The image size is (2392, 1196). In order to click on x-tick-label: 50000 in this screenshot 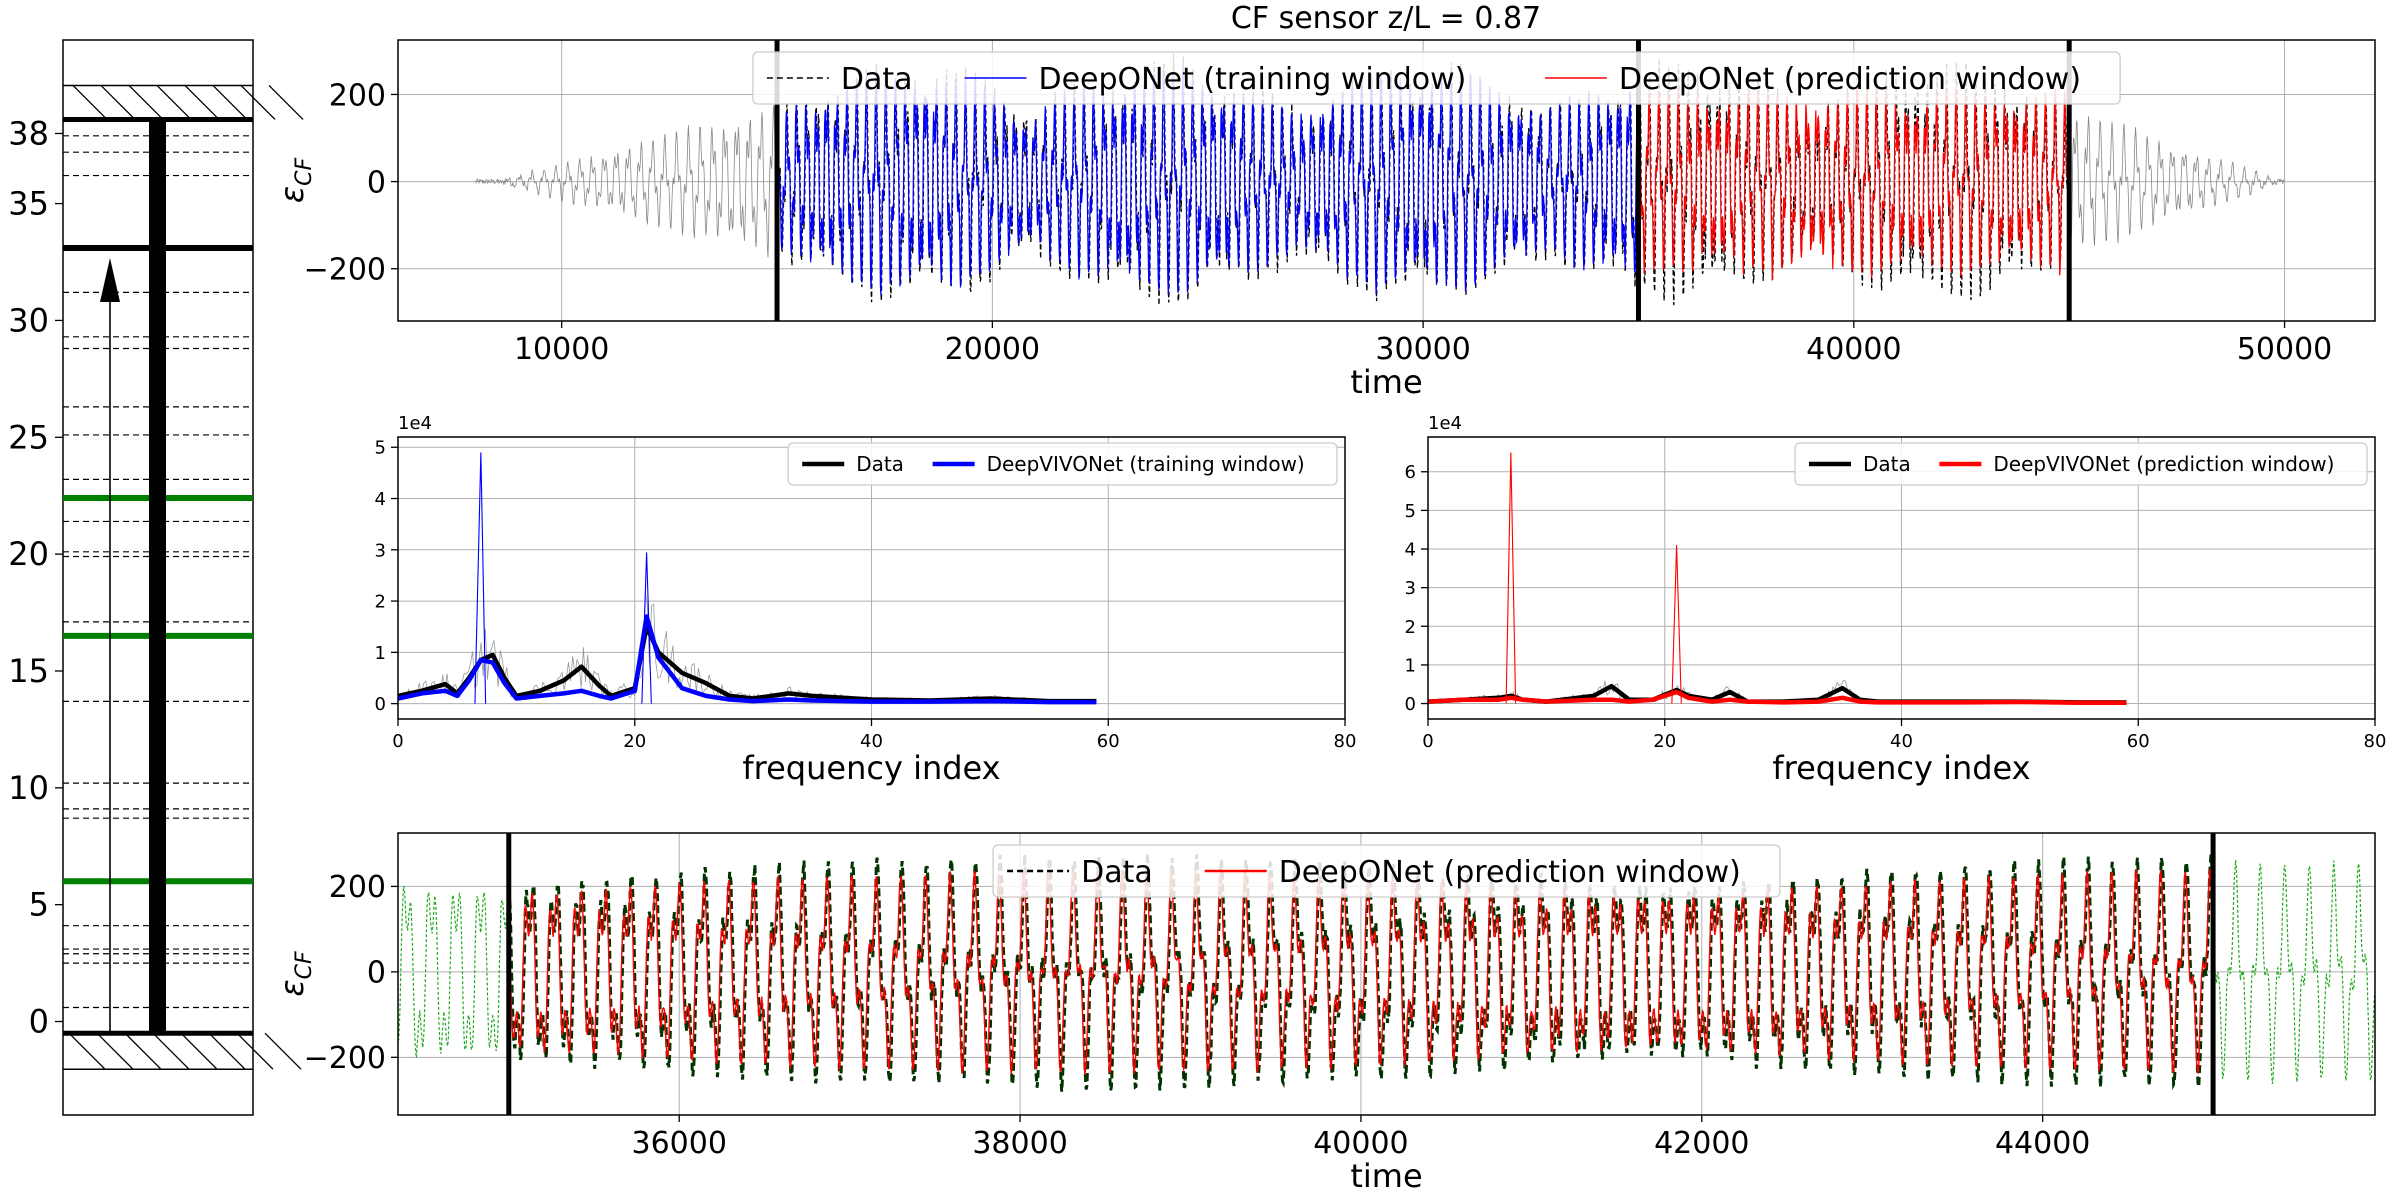, I will do `click(2284, 349)`.